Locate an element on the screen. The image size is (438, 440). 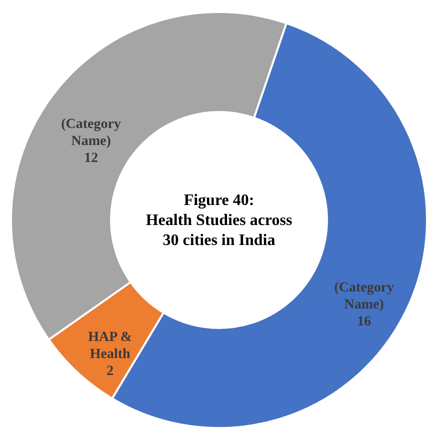
data-label: 12 is located at coordinates (91, 158).